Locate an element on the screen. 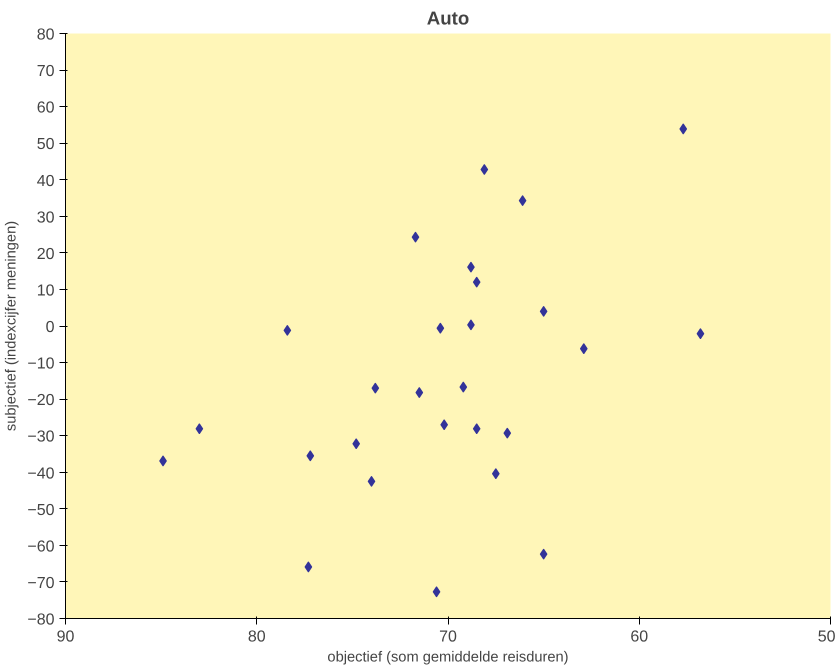 The width and height of the screenshot is (839, 672). y-tick-label: 30 is located at coordinates (45, 217).